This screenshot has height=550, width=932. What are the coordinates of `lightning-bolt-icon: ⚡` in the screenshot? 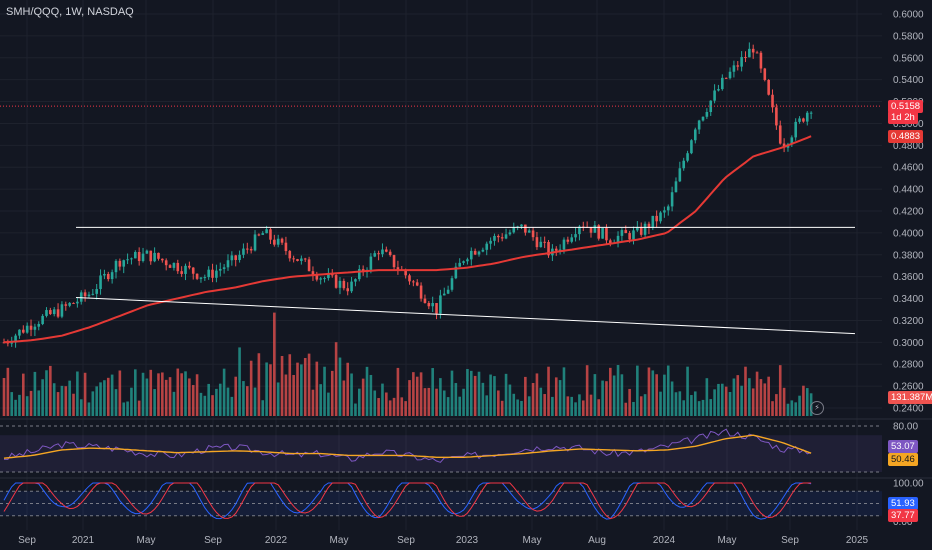 It's located at (817, 408).